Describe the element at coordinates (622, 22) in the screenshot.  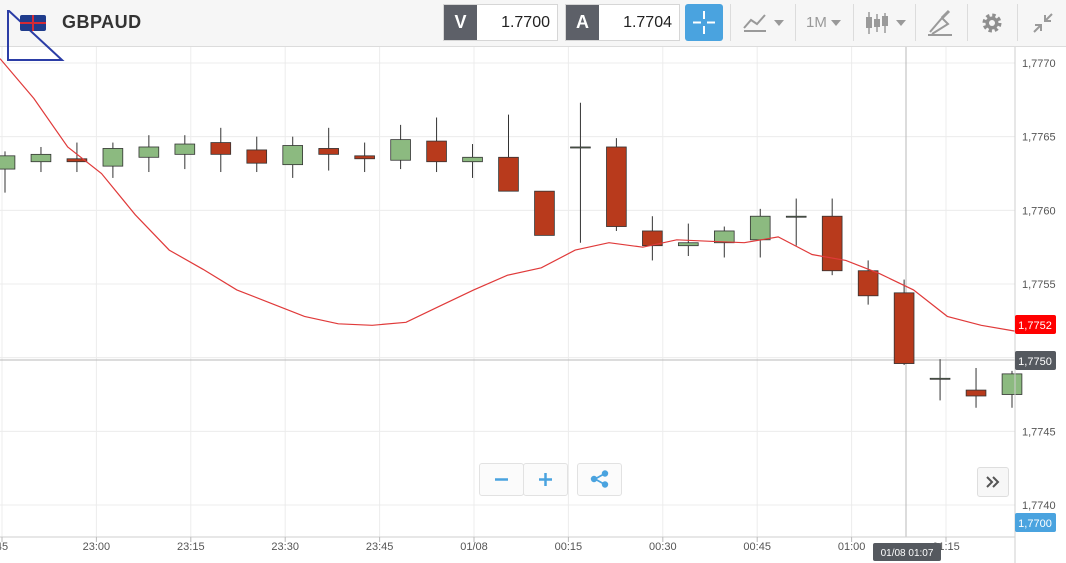
I see `ask-price-button: A 1.7704` at that location.